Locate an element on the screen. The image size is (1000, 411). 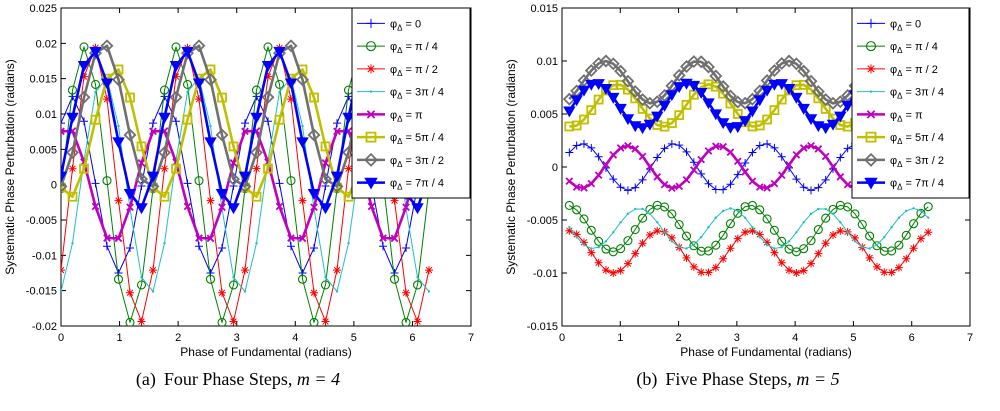
legend-label: φΔ = π is located at coordinates (906, 116).